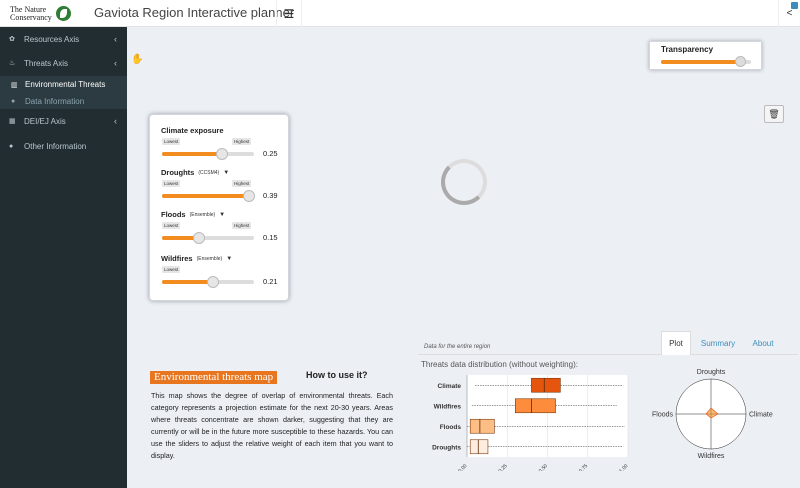 The width and height of the screenshot is (800, 488). What do you see at coordinates (462, 467) in the screenshot?
I see `x-tick-label: 0.00` at bounding box center [462, 467].